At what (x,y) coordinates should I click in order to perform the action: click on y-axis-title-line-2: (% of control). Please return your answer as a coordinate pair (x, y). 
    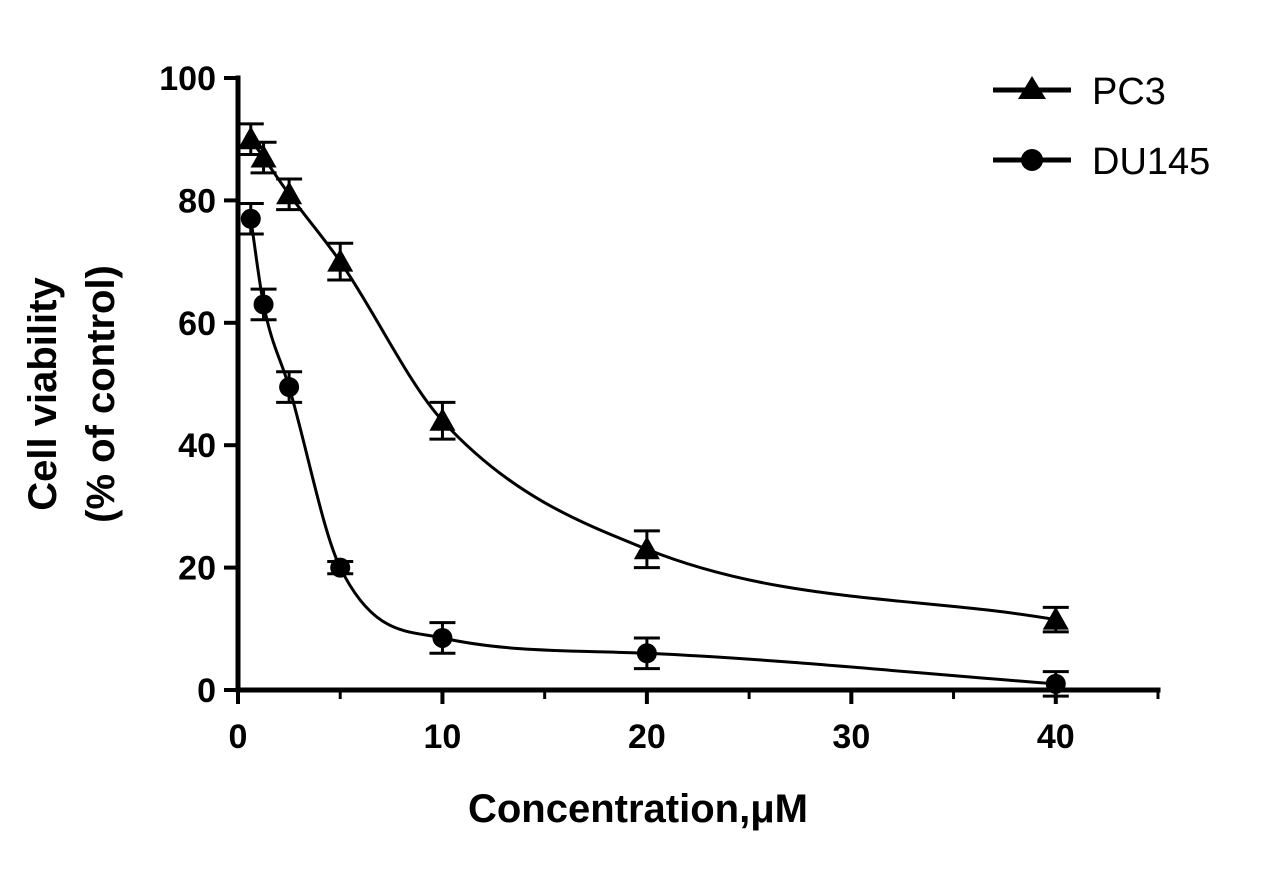
    Looking at the image, I should click on (101, 394).